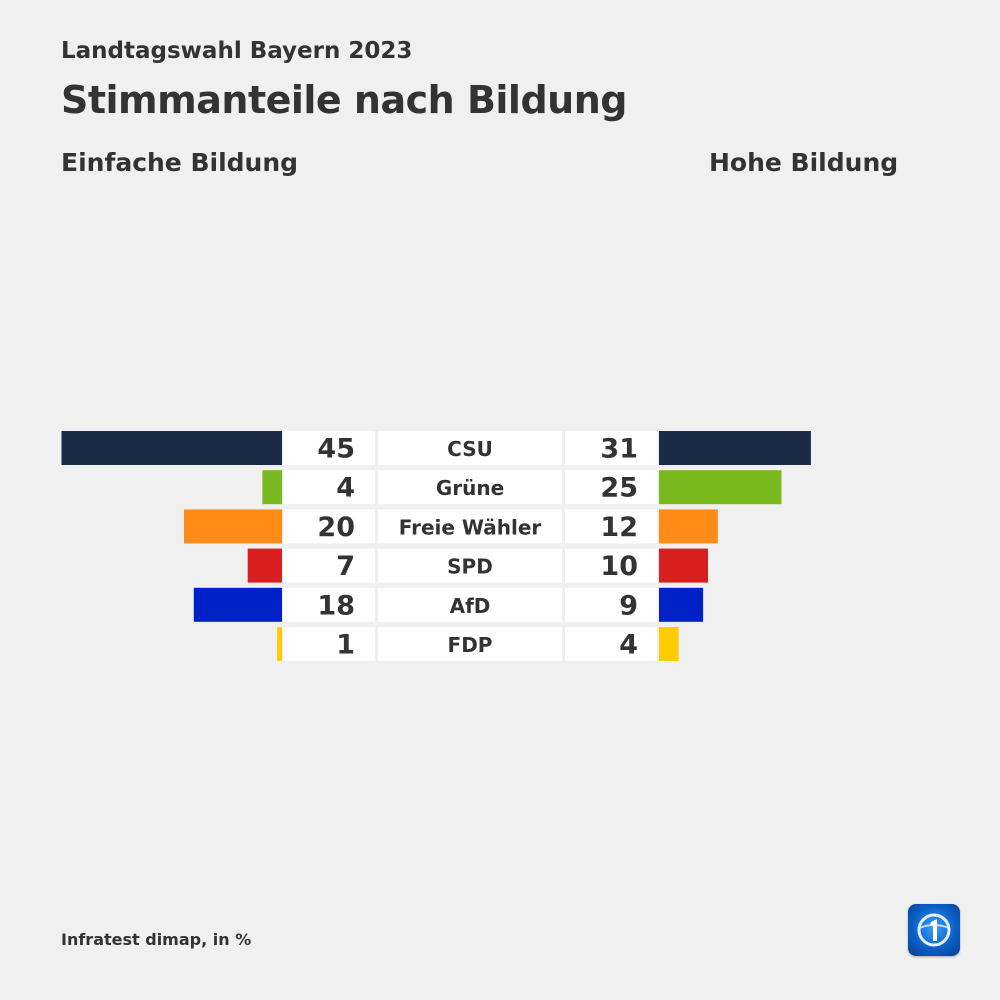  Describe the element at coordinates (619, 488) in the screenshot. I see `value-label-right: 25` at that location.